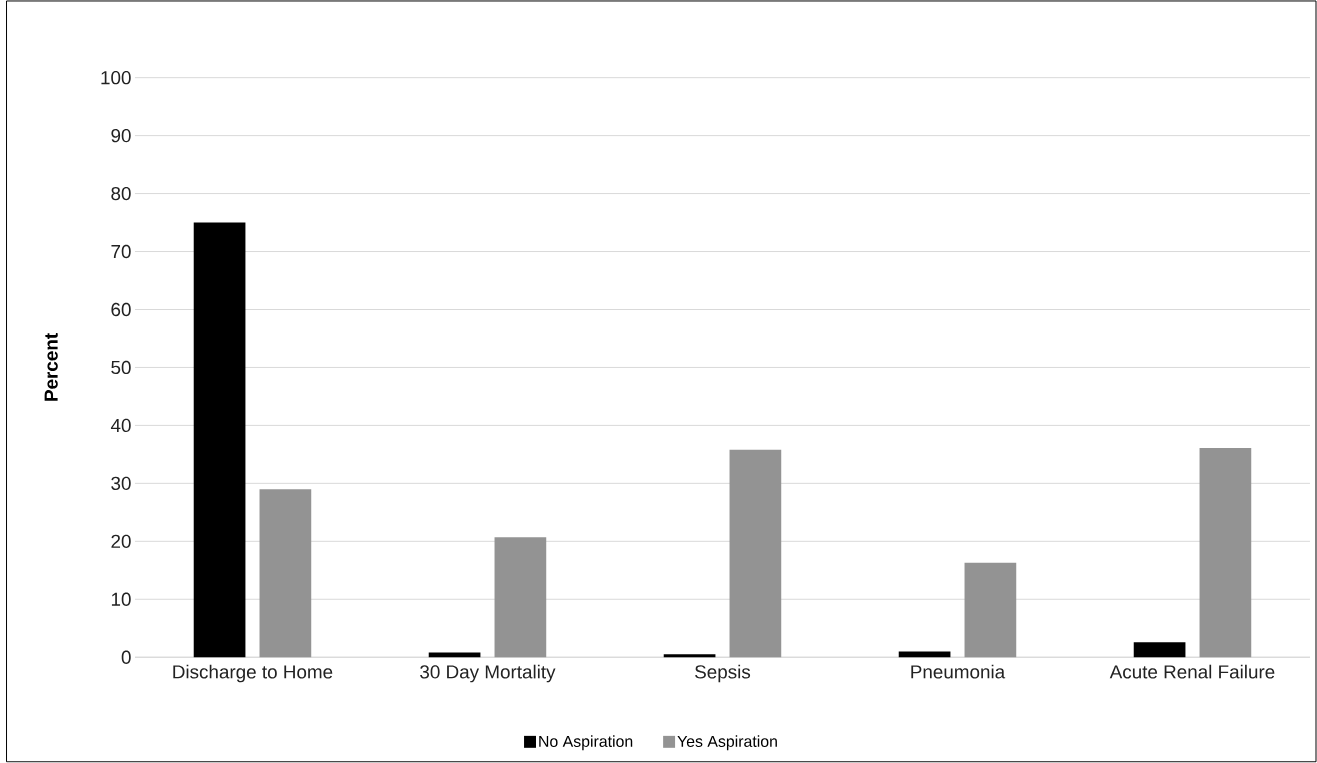 Image resolution: width=1317 pixels, height=763 pixels. Describe the element at coordinates (727, 743) in the screenshot. I see `legend-label: Yes Aspiration` at that location.